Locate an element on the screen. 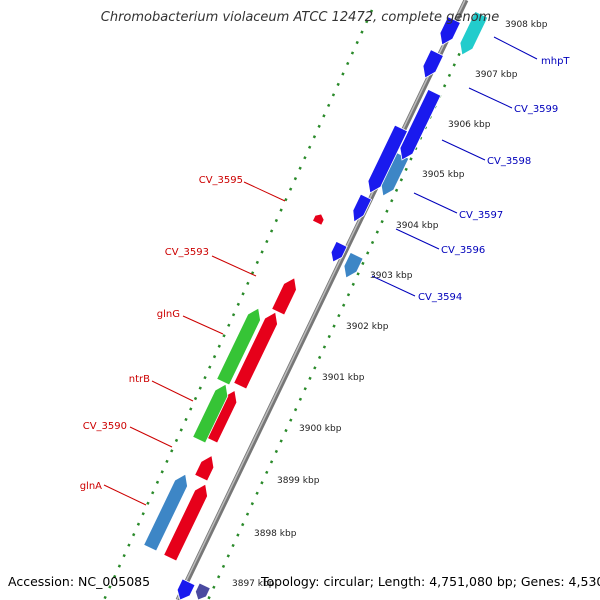 The width and height of the screenshot is (600, 600). gene-label-glna: glnA is located at coordinates (91, 486).